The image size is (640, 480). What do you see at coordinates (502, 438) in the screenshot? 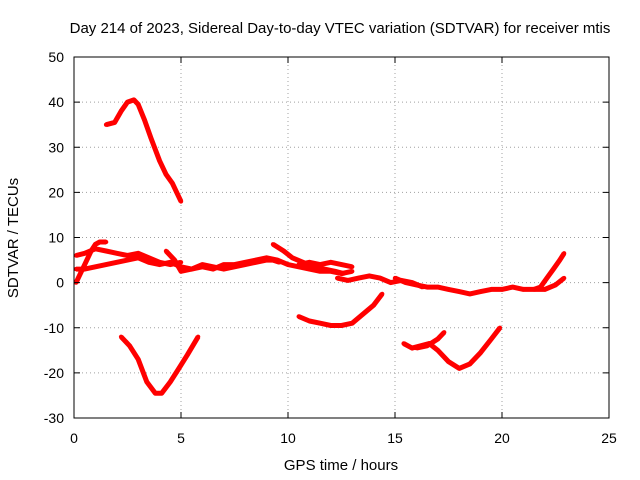
I see `x-tick-label: 20` at bounding box center [502, 438].